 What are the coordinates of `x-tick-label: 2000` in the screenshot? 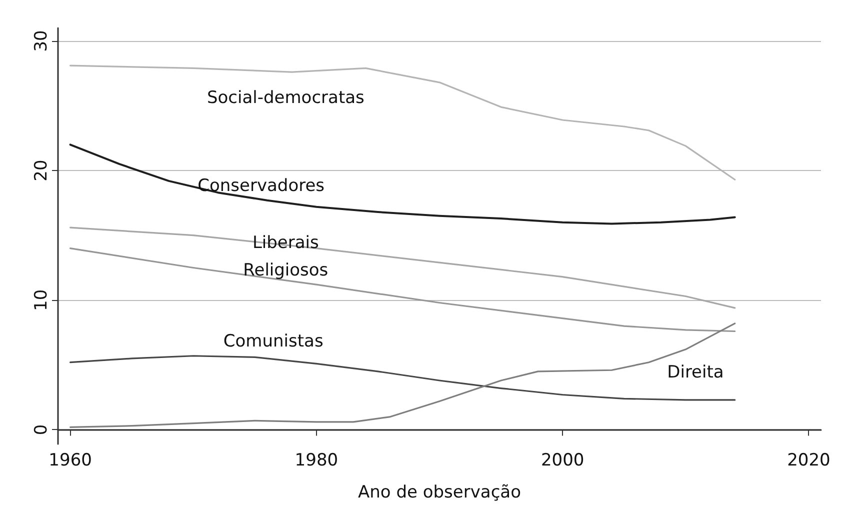 It's located at (562, 460).